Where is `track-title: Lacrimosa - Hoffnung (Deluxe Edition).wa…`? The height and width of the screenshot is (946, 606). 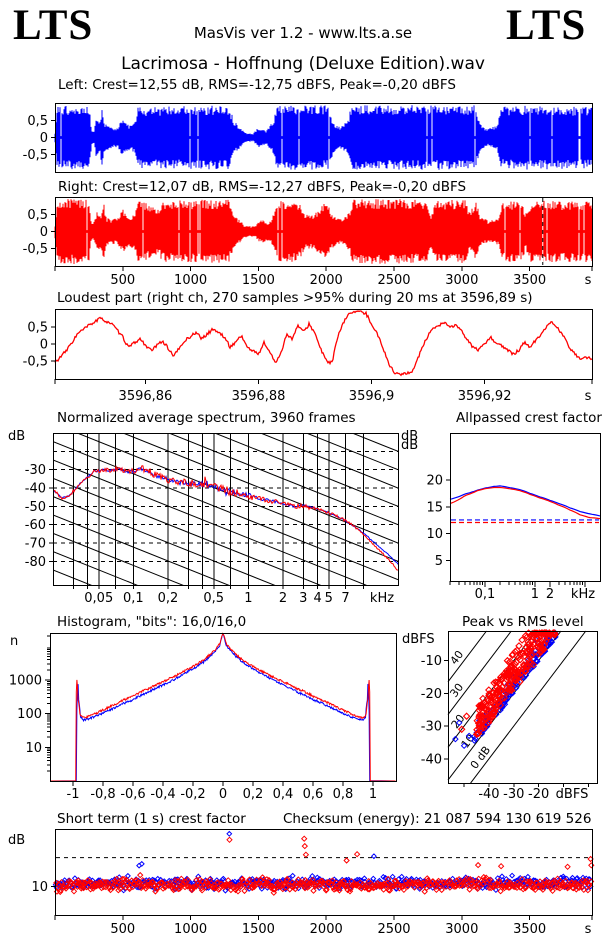 track-title: Lacrimosa - Hoffnung (Deluxe Edition).wa… is located at coordinates (303, 64).